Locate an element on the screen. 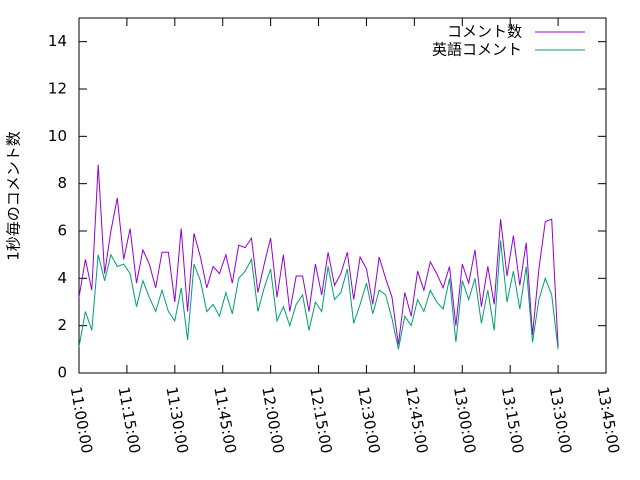 This screenshot has width=640, height=480. x-tick-label: 12:30:00 is located at coordinates (368, 419).